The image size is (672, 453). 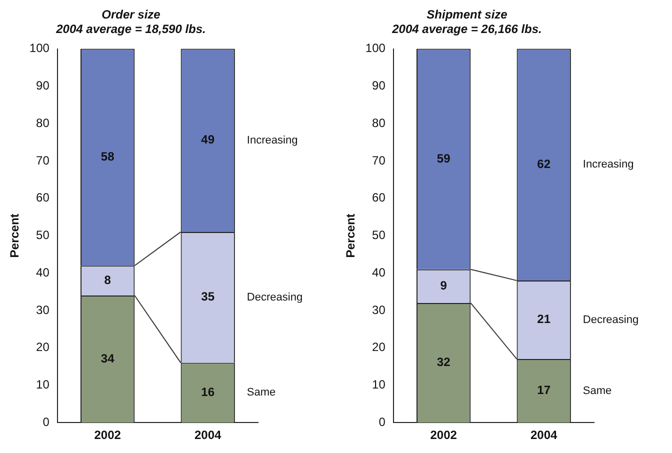 I want to click on data-label: 34, so click(x=107, y=358).